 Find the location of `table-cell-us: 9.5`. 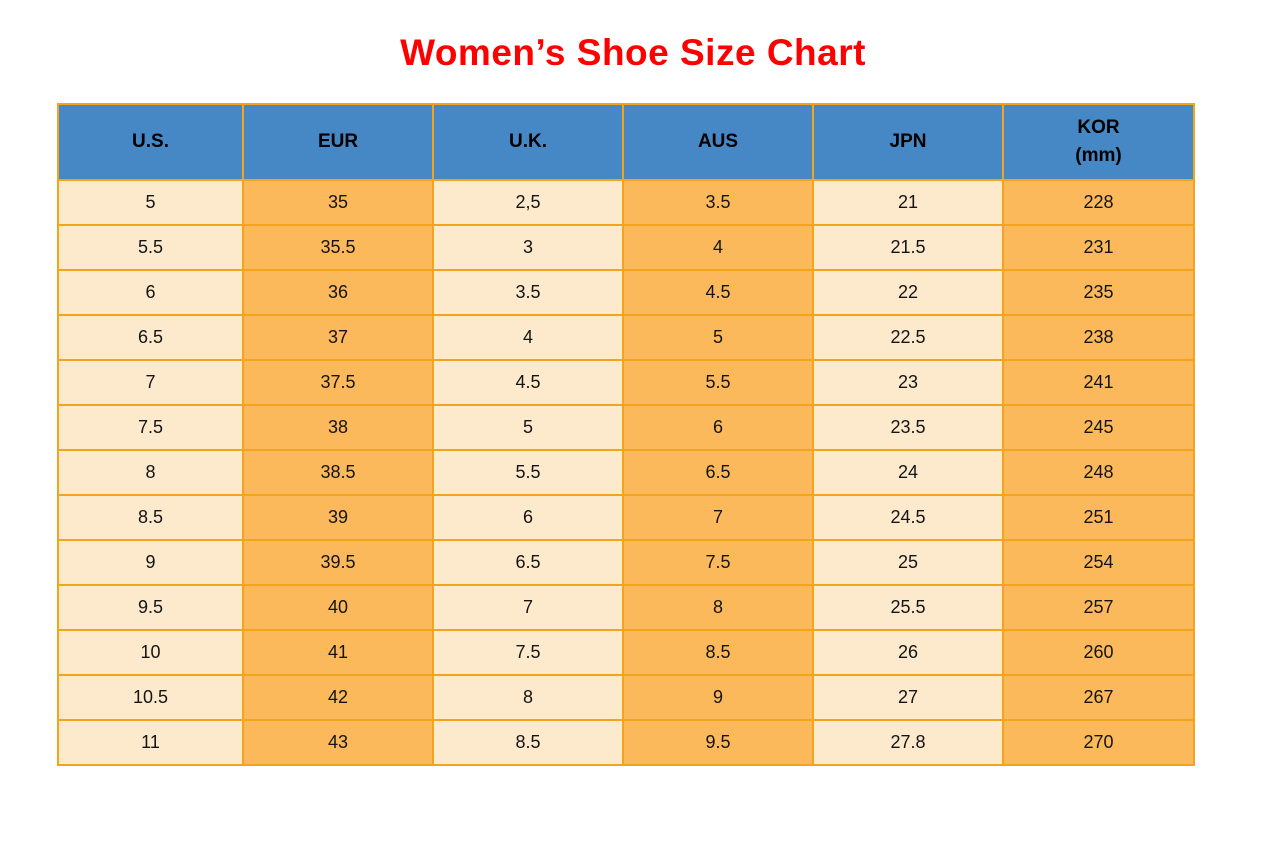

table-cell-us: 9.5 is located at coordinates (150, 607).